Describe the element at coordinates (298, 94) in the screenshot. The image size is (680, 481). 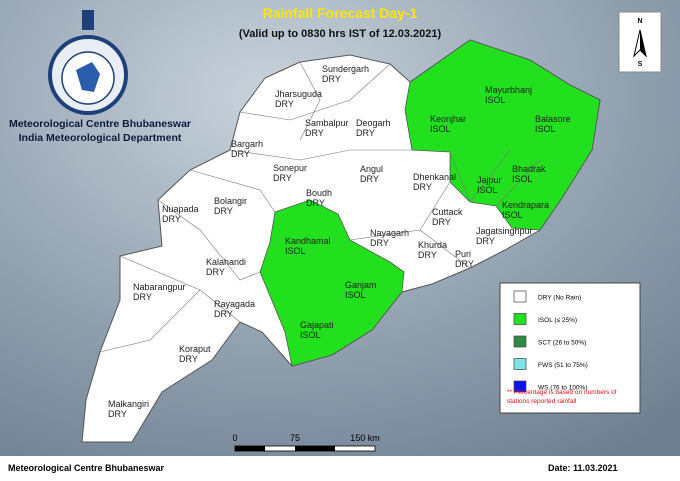
I see `district-name: Jharsuguda` at that location.